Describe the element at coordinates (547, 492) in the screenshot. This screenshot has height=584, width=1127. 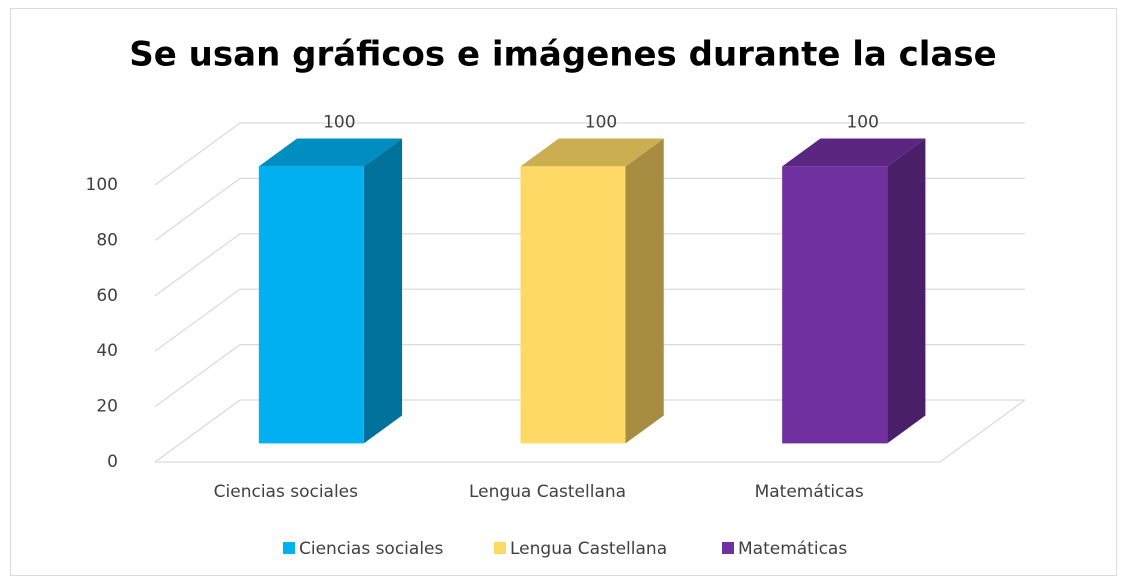
I see `x-tick-label: Lengua Castellana` at that location.